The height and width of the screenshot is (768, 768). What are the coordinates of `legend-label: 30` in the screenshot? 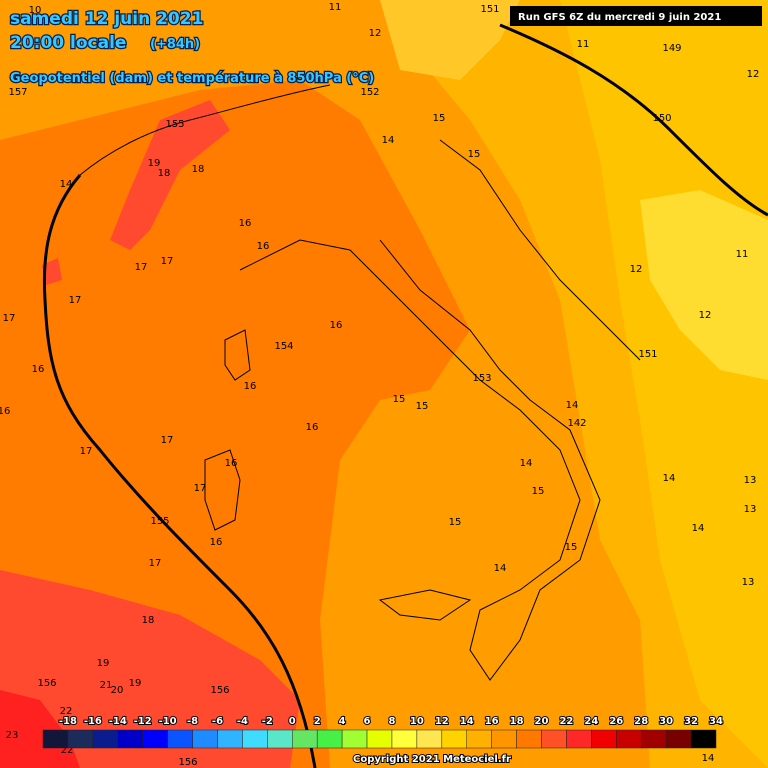 It's located at (666, 721).